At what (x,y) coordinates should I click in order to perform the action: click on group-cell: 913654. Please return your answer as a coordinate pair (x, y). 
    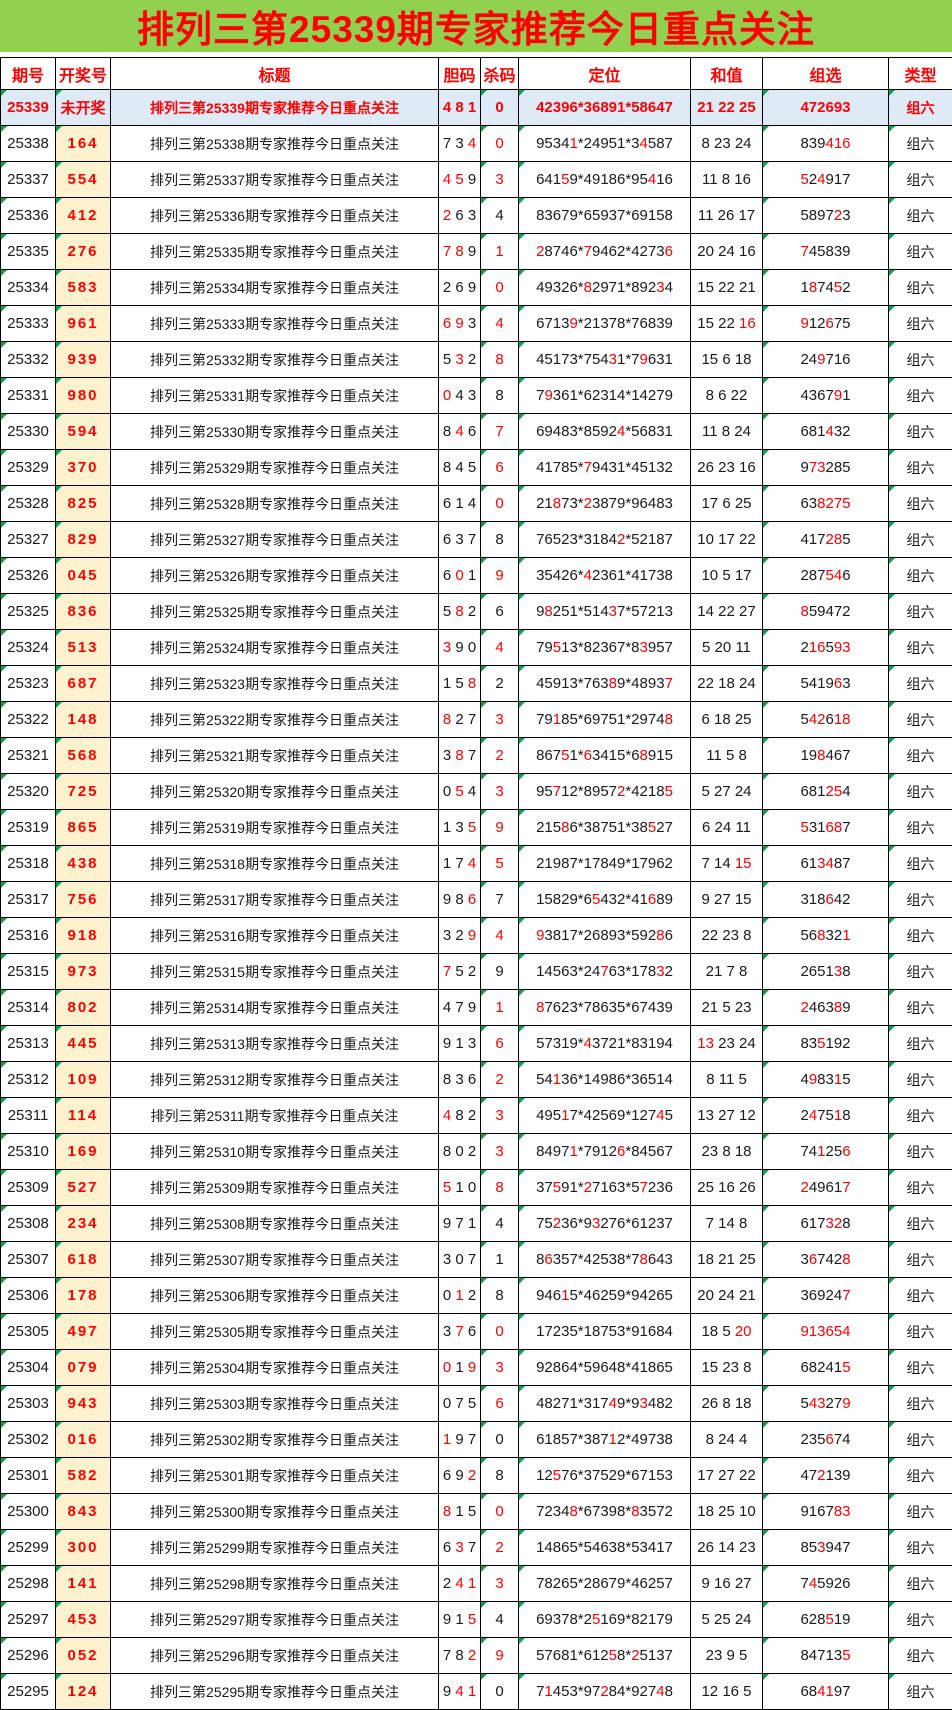
    Looking at the image, I should click on (826, 1332).